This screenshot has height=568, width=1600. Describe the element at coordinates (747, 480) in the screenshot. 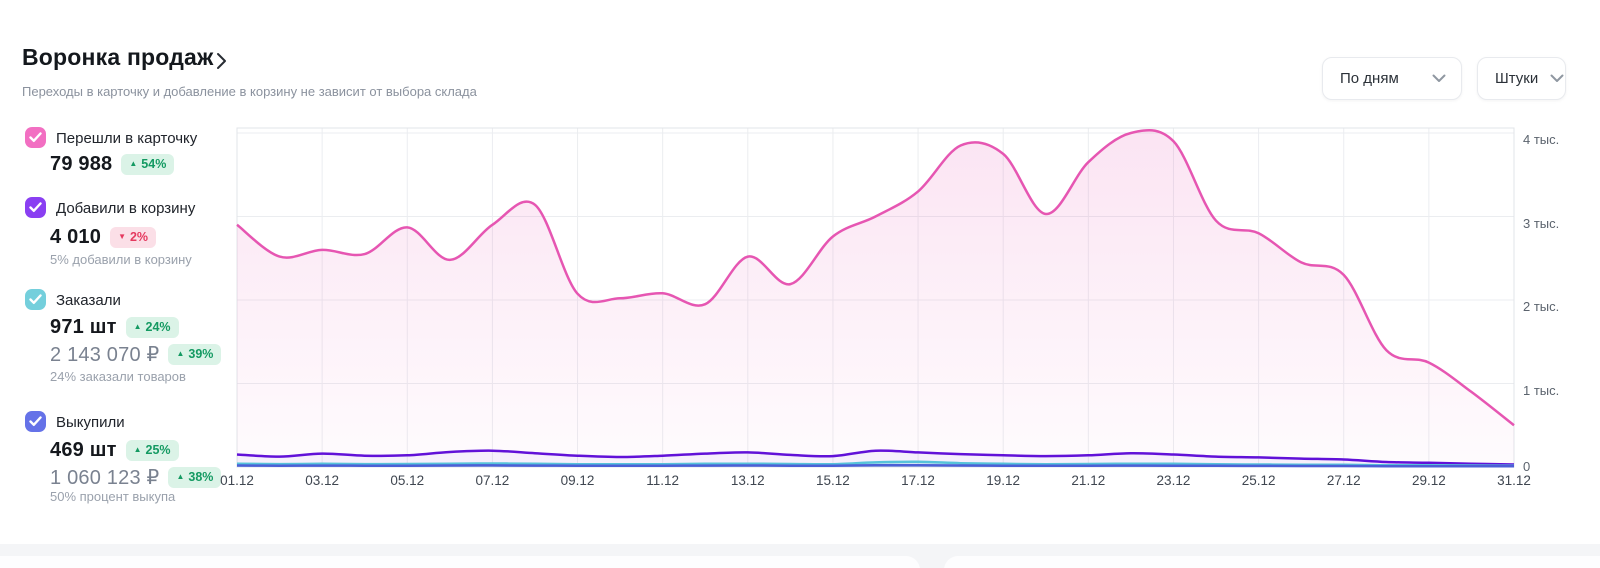

I see `x-axis-label: 13.12` at that location.